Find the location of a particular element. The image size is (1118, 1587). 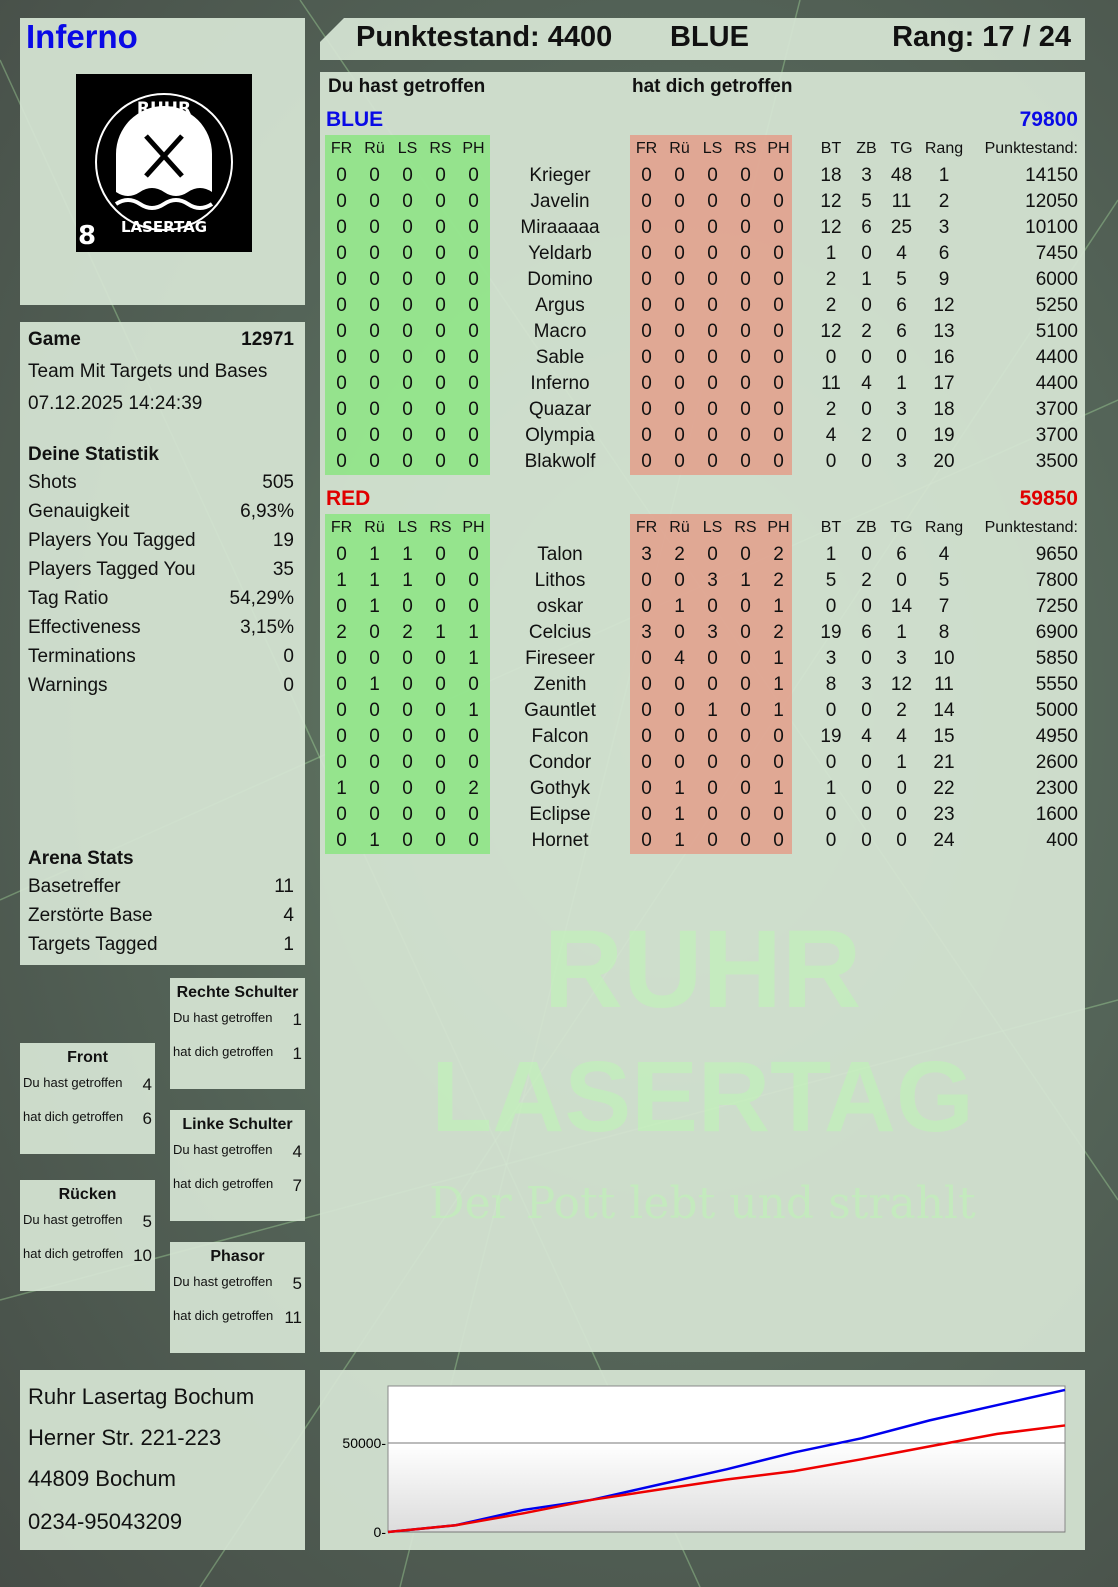

column-header: ZB is located at coordinates (866, 148).